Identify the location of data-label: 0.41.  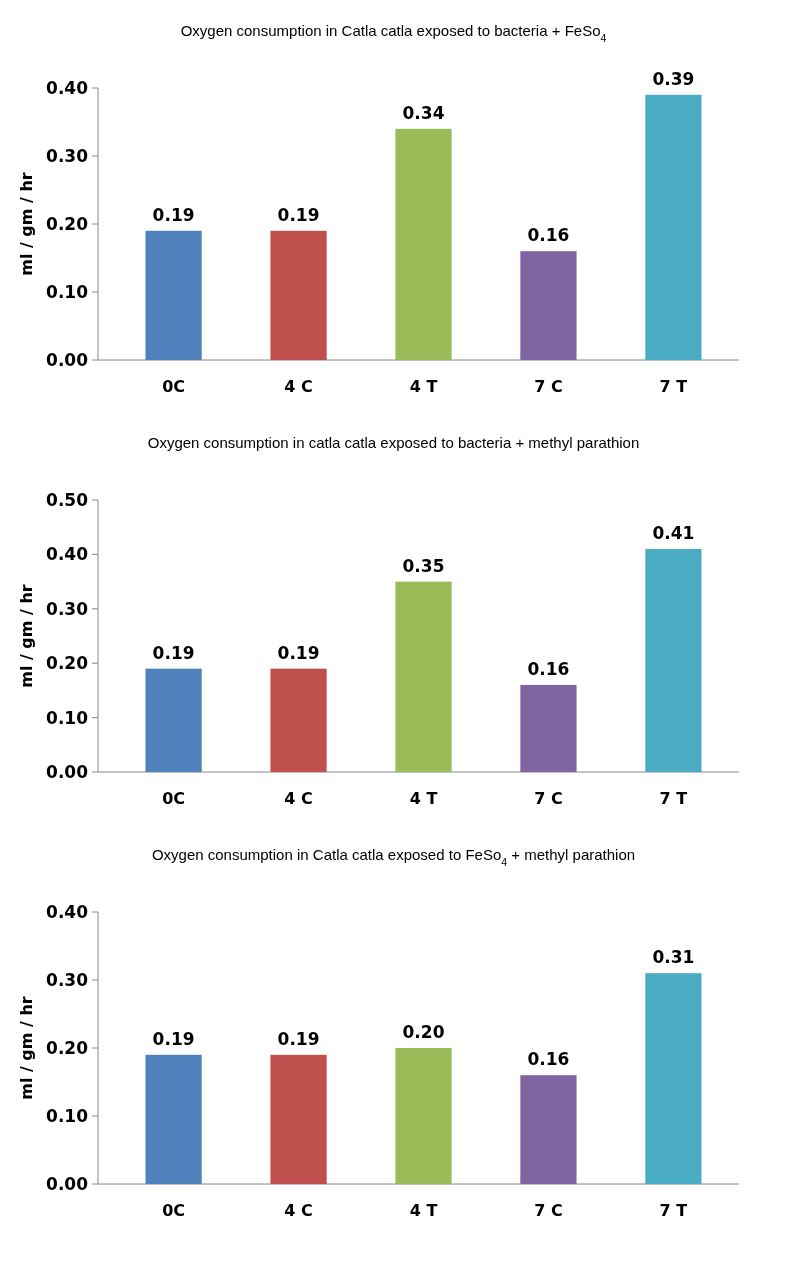
(673, 532).